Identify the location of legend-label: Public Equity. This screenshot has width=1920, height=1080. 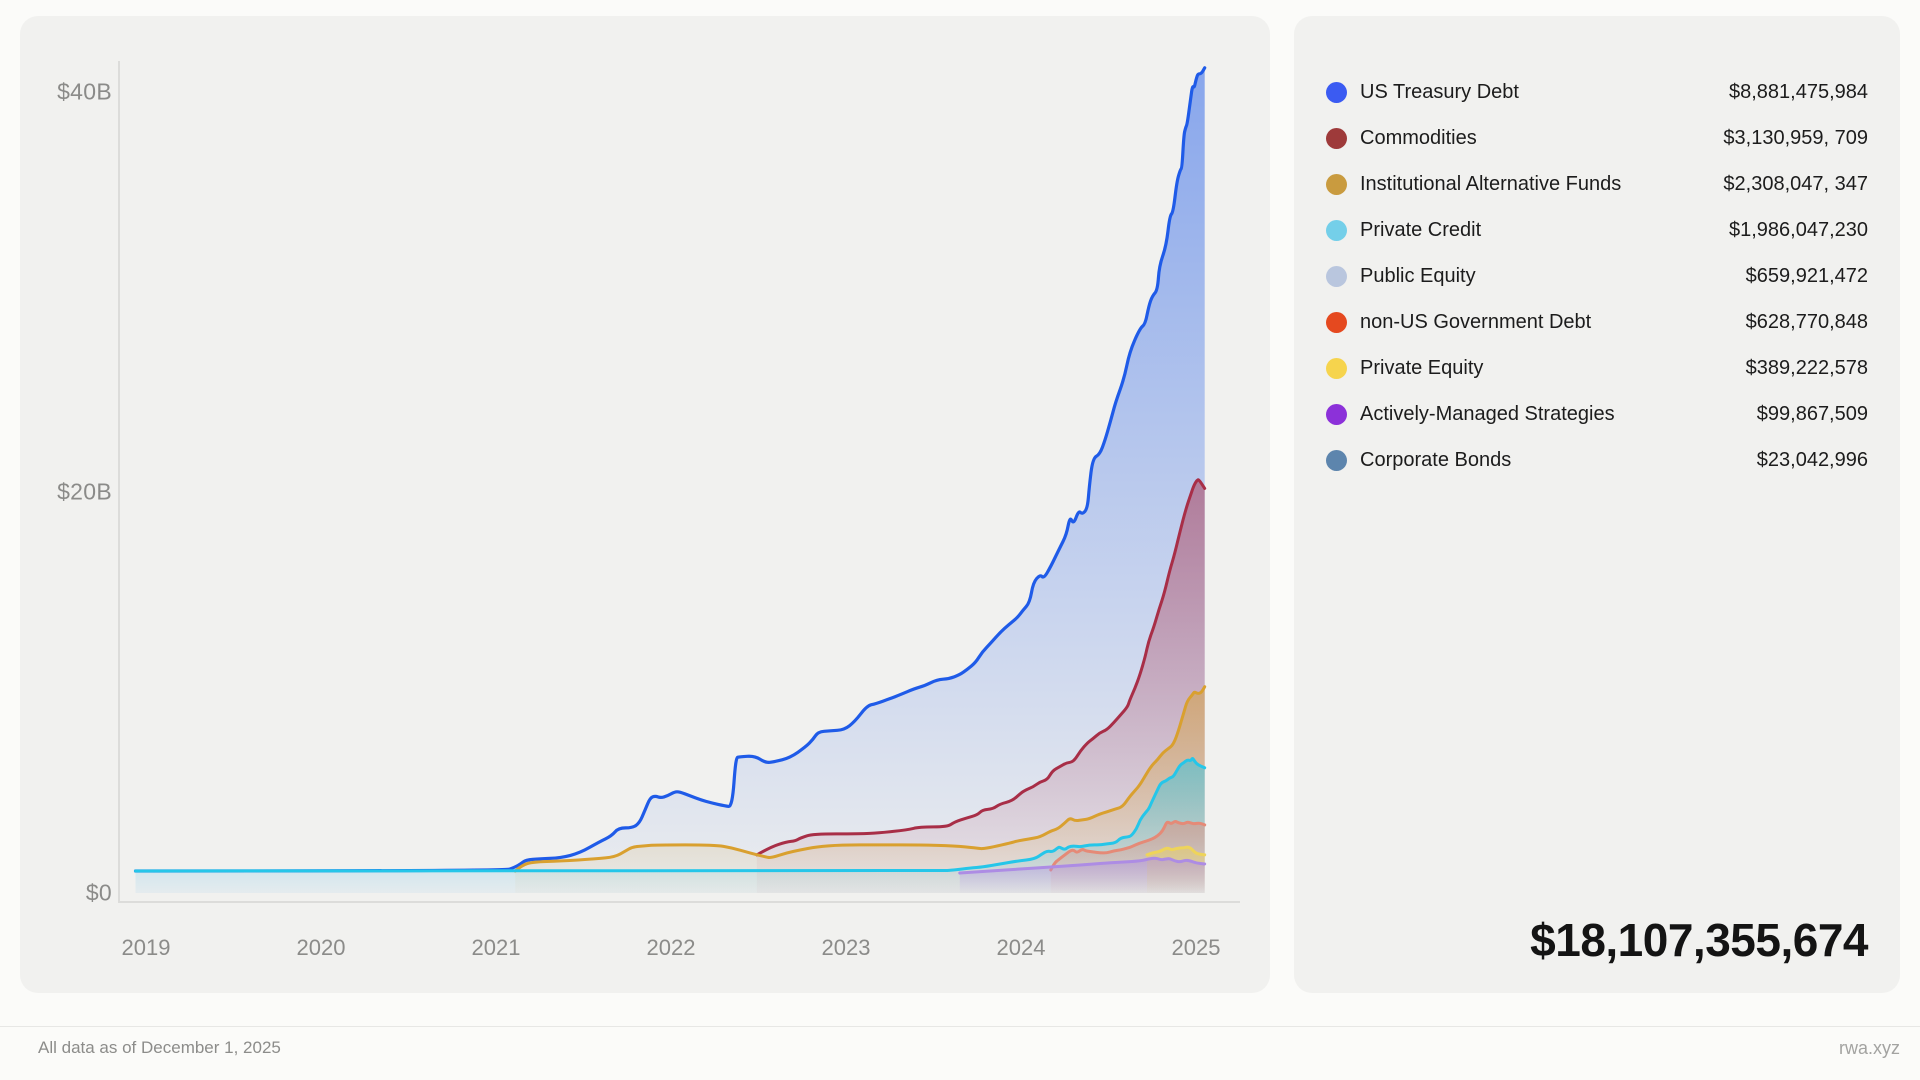
(1418, 275).